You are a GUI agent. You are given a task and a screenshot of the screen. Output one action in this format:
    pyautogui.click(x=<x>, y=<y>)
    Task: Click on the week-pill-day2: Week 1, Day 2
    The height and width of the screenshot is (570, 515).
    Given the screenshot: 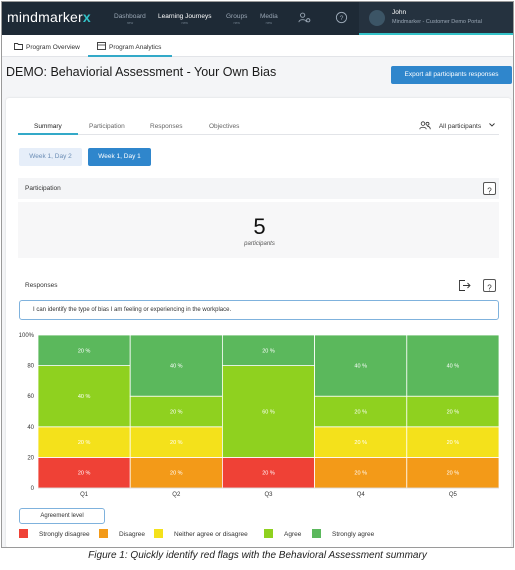 What is the action you would take?
    pyautogui.click(x=50, y=157)
    